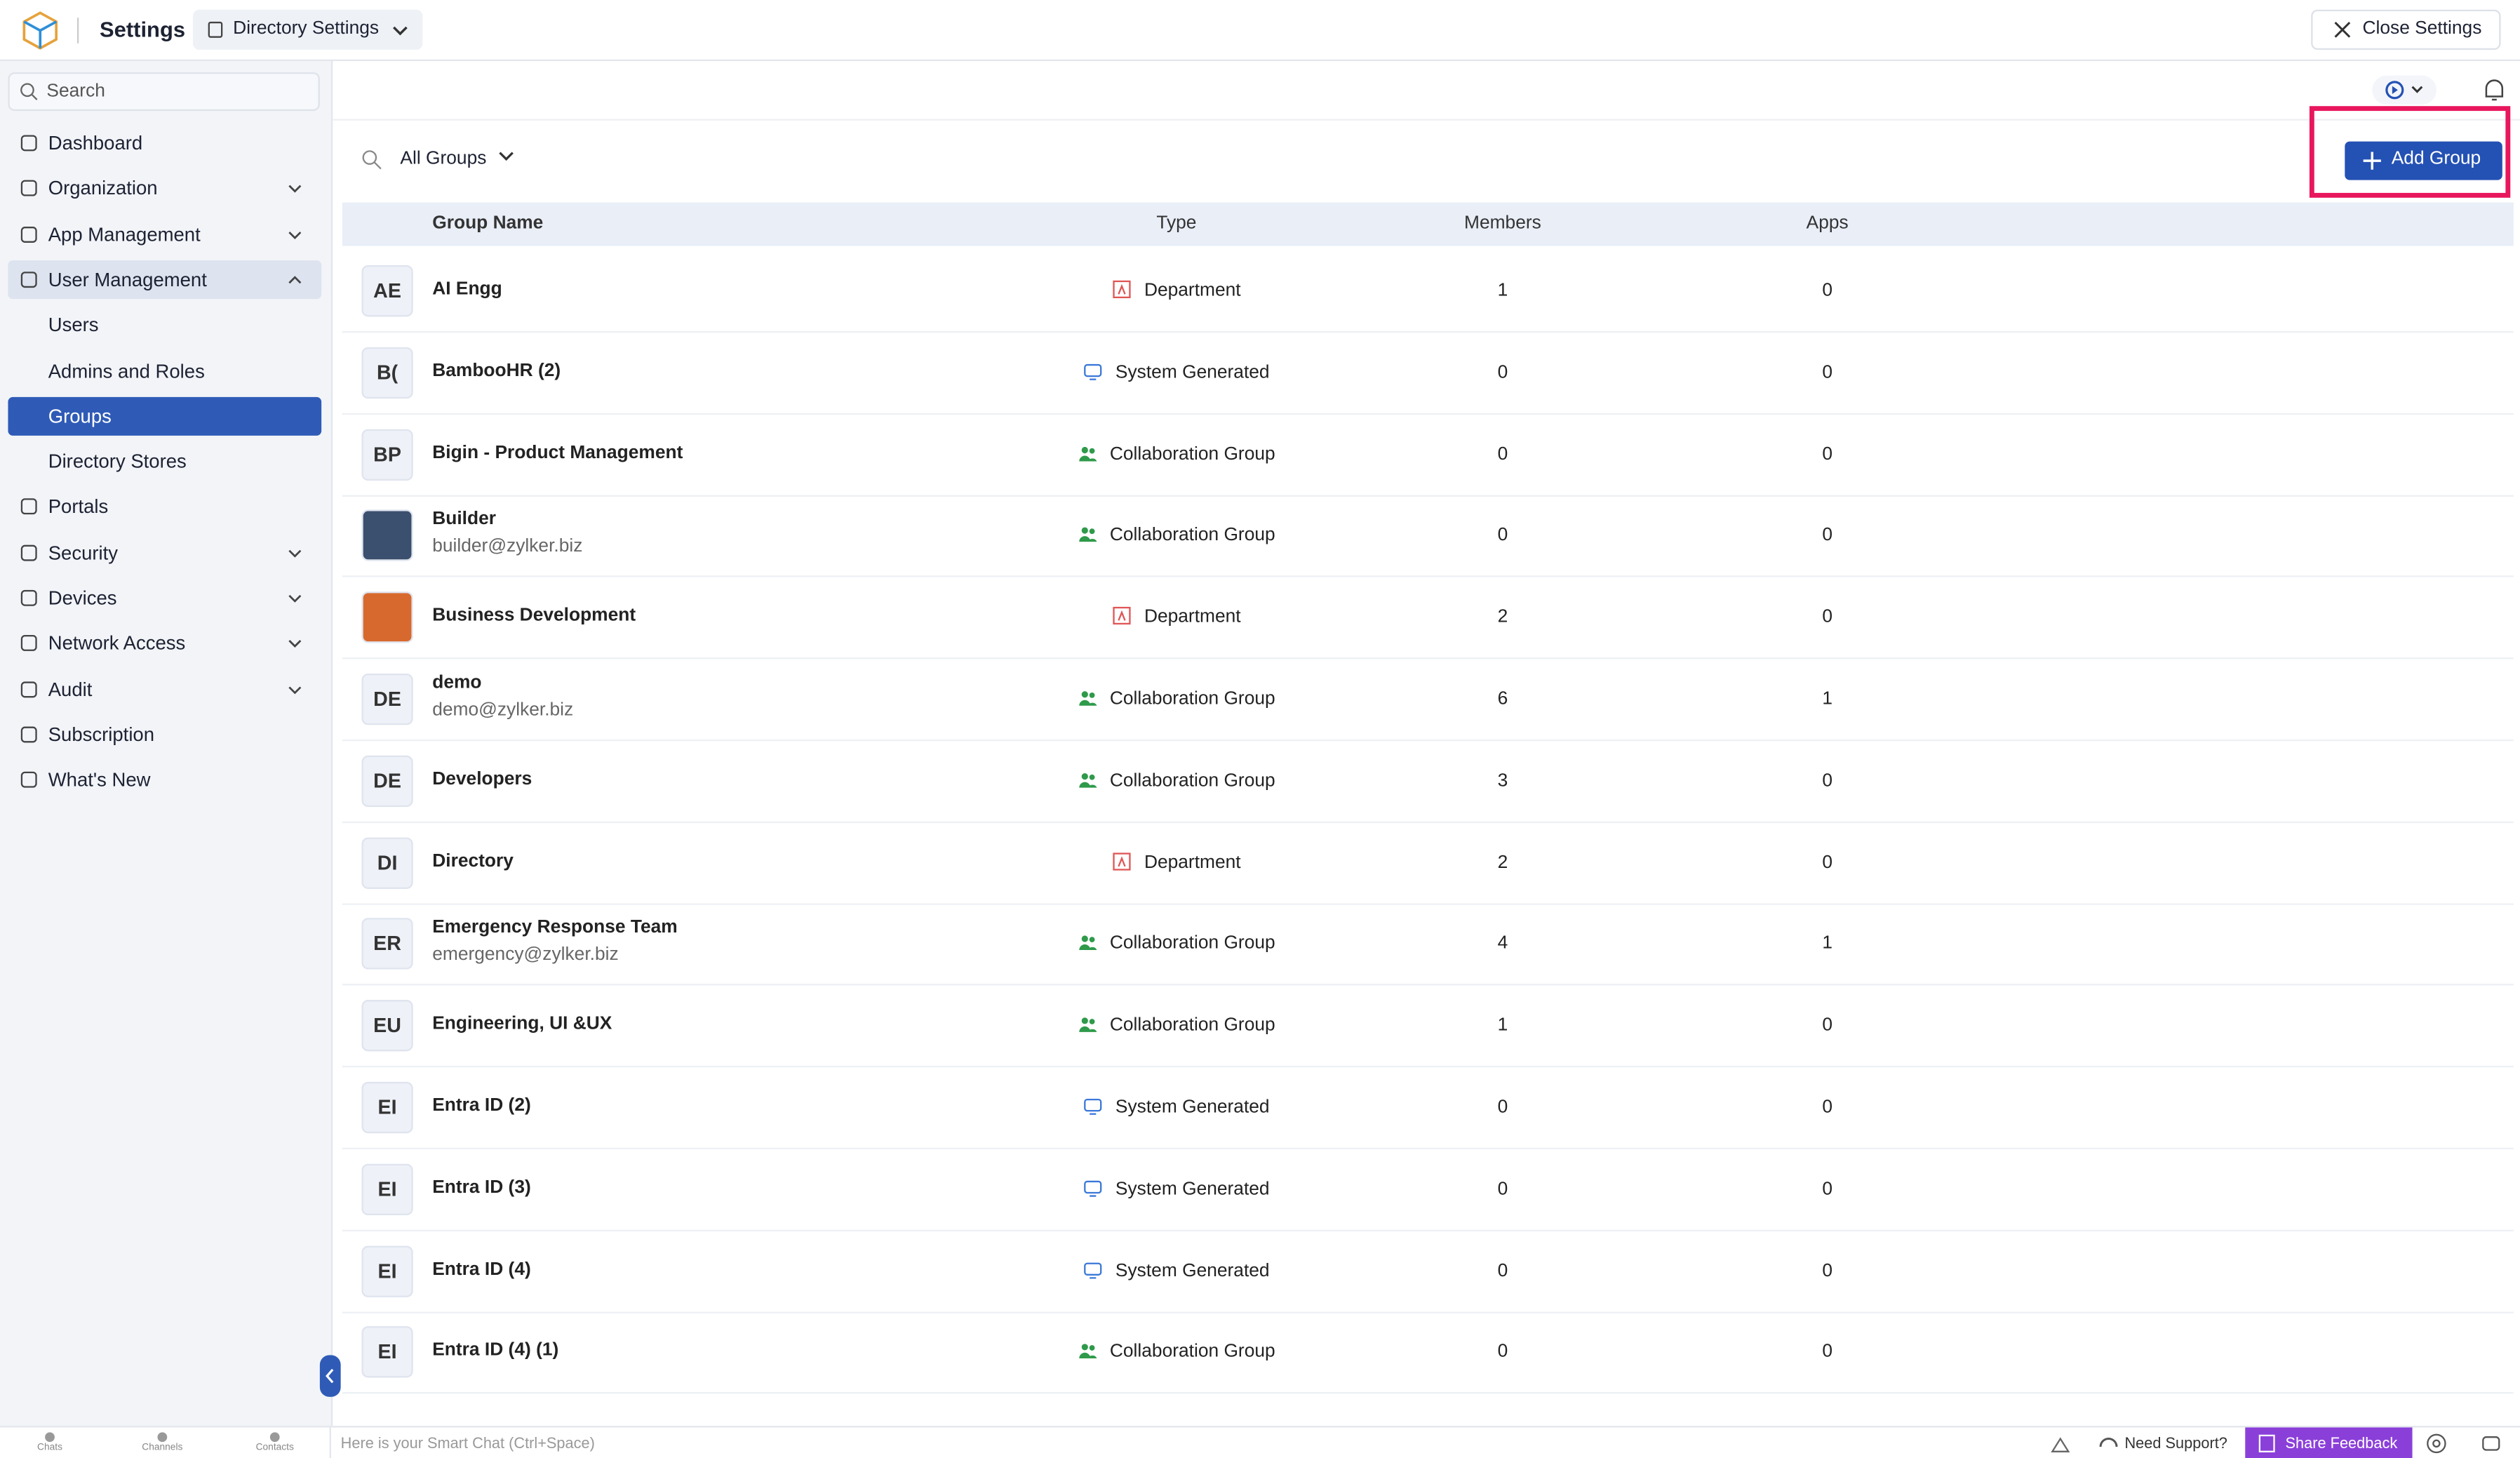  I want to click on smart-chat-hint: Here is your Smart Chat (Ctrl+Space), so click(467, 1444).